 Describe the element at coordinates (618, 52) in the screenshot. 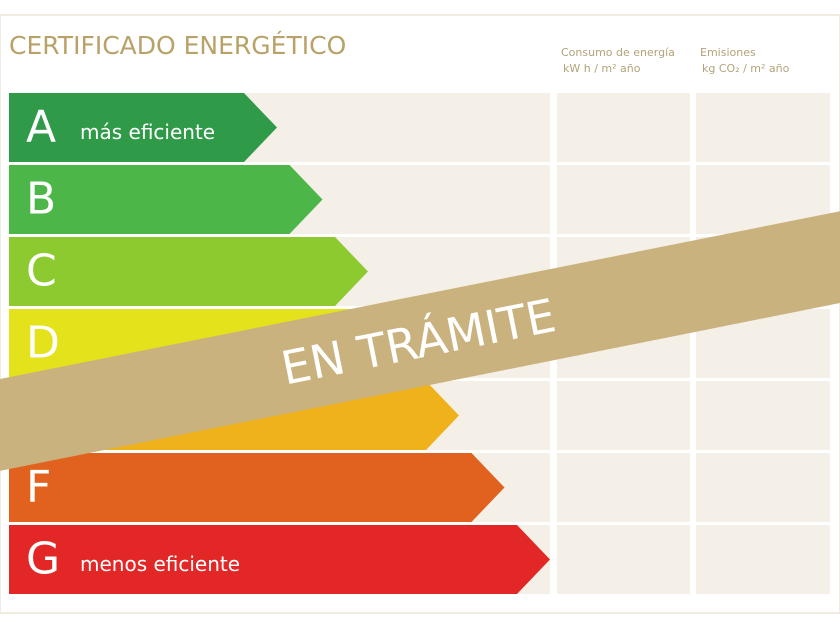

I see `column-header: Consumo de energía` at that location.